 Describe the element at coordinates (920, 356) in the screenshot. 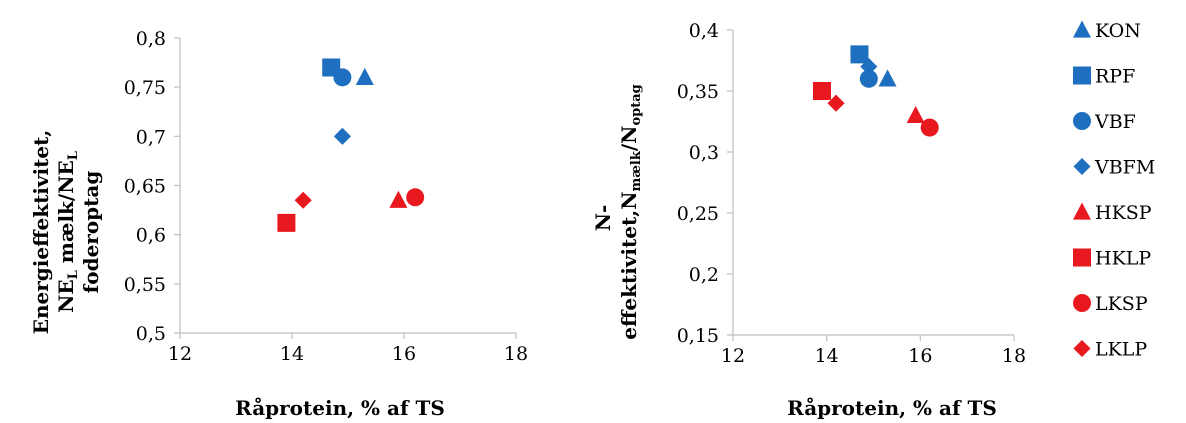

I see `chart2-x-tick-label: 16` at that location.